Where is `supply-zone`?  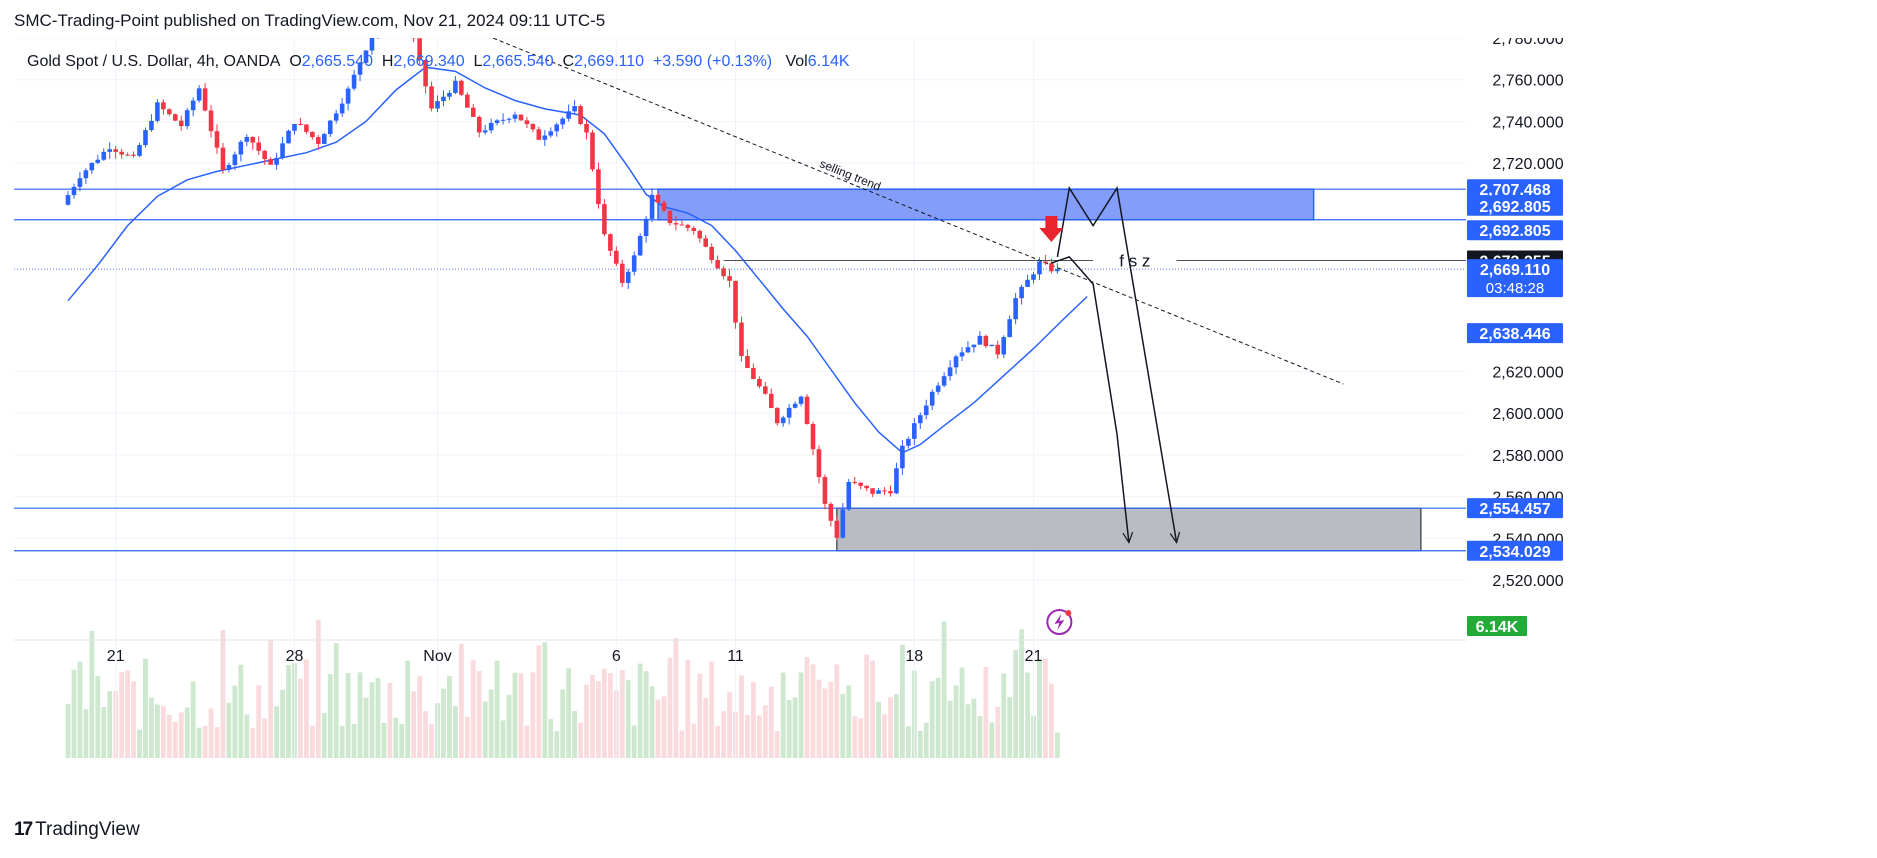
supply-zone is located at coordinates (986, 204).